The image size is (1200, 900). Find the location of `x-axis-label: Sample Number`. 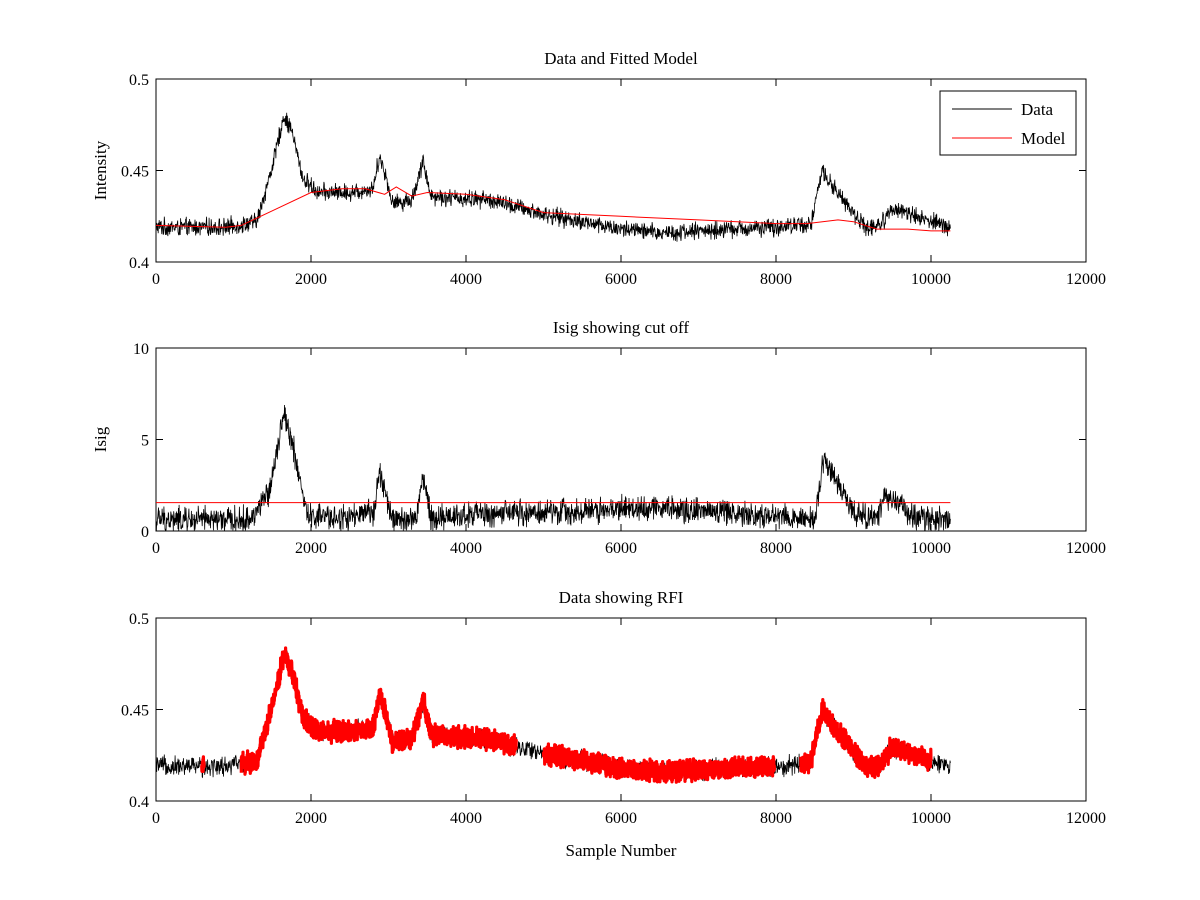

x-axis-label: Sample Number is located at coordinates (621, 850).